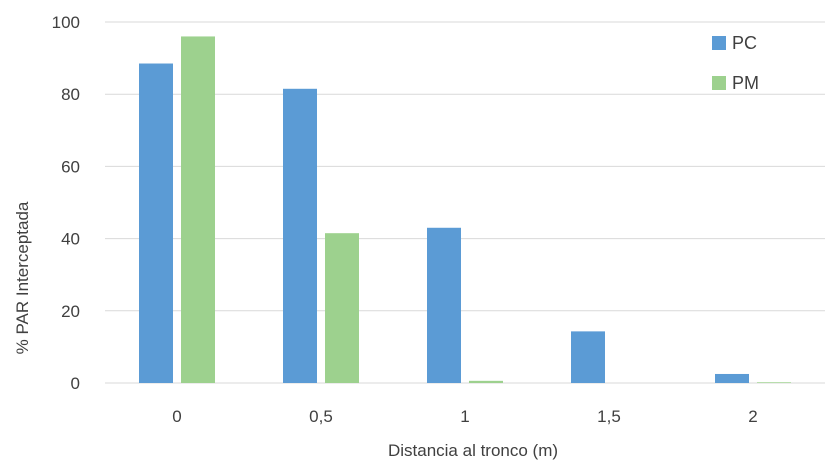  What do you see at coordinates (75, 383) in the screenshot?
I see `y-tick-label: 0` at bounding box center [75, 383].